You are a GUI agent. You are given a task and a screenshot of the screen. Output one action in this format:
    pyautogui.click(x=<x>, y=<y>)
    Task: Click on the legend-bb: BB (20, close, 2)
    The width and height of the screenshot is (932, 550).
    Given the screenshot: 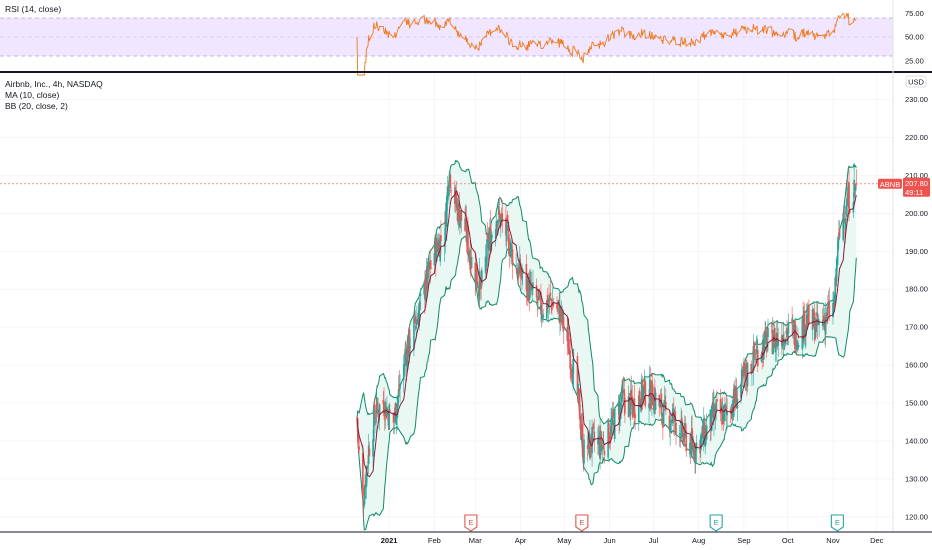 What is the action you would take?
    pyautogui.click(x=36, y=106)
    